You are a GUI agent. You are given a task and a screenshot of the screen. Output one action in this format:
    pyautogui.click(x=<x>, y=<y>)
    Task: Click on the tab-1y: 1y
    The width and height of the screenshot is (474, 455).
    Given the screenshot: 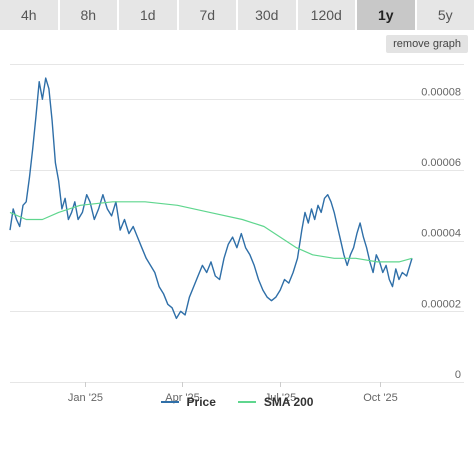 What is the action you would take?
    pyautogui.click(x=387, y=15)
    